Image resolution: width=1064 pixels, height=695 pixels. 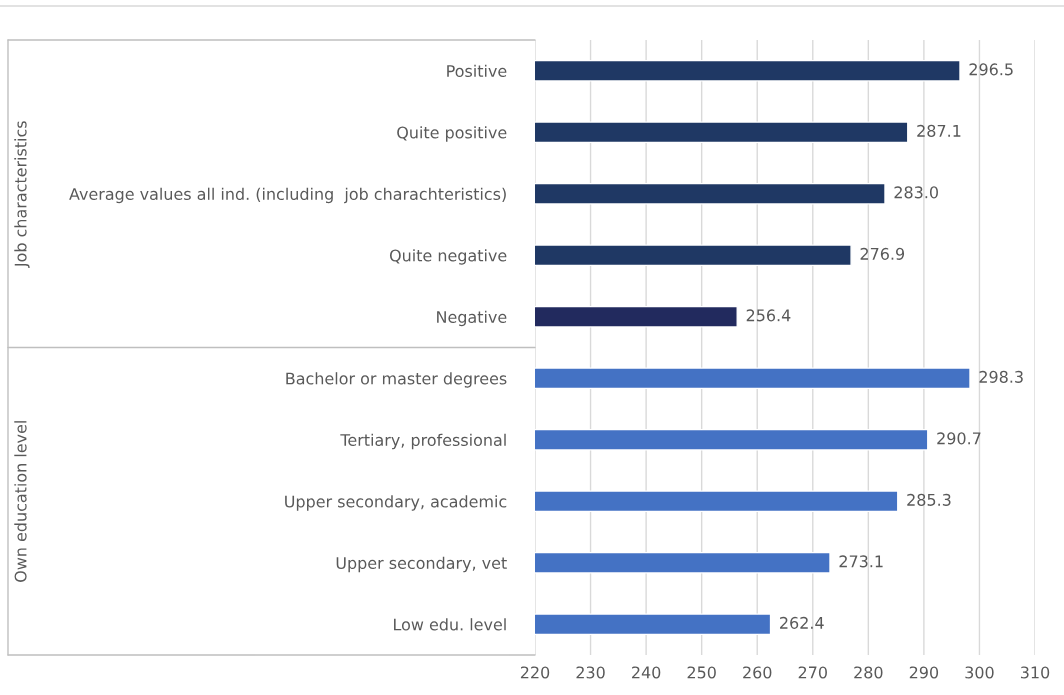 What do you see at coordinates (20, 501) in the screenshot?
I see `text: Own education level` at bounding box center [20, 501].